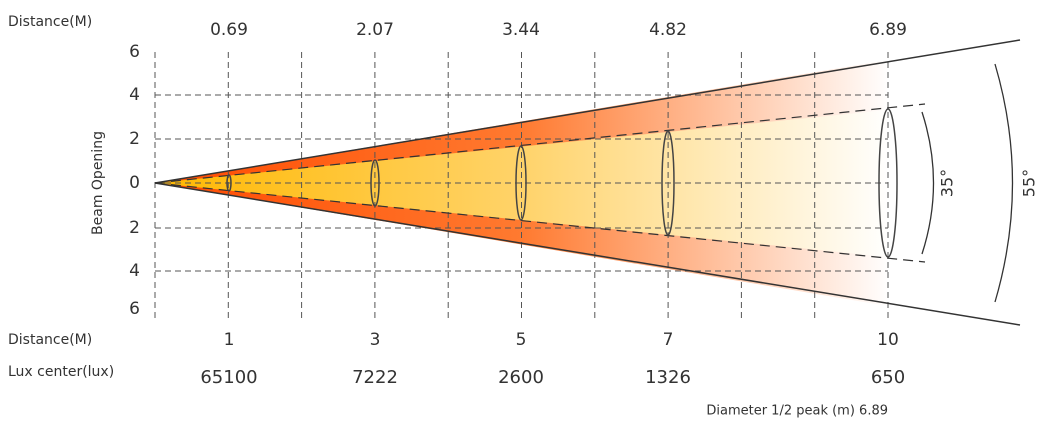 The image size is (1051, 437). I want to click on distance: 7, so click(668, 340).